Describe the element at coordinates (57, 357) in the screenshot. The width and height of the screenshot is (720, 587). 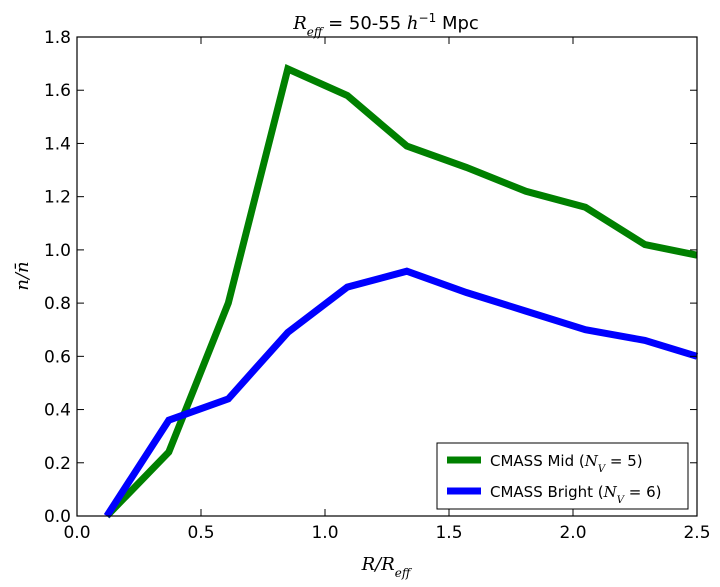
I see `y-tick-label: 0.6` at that location.